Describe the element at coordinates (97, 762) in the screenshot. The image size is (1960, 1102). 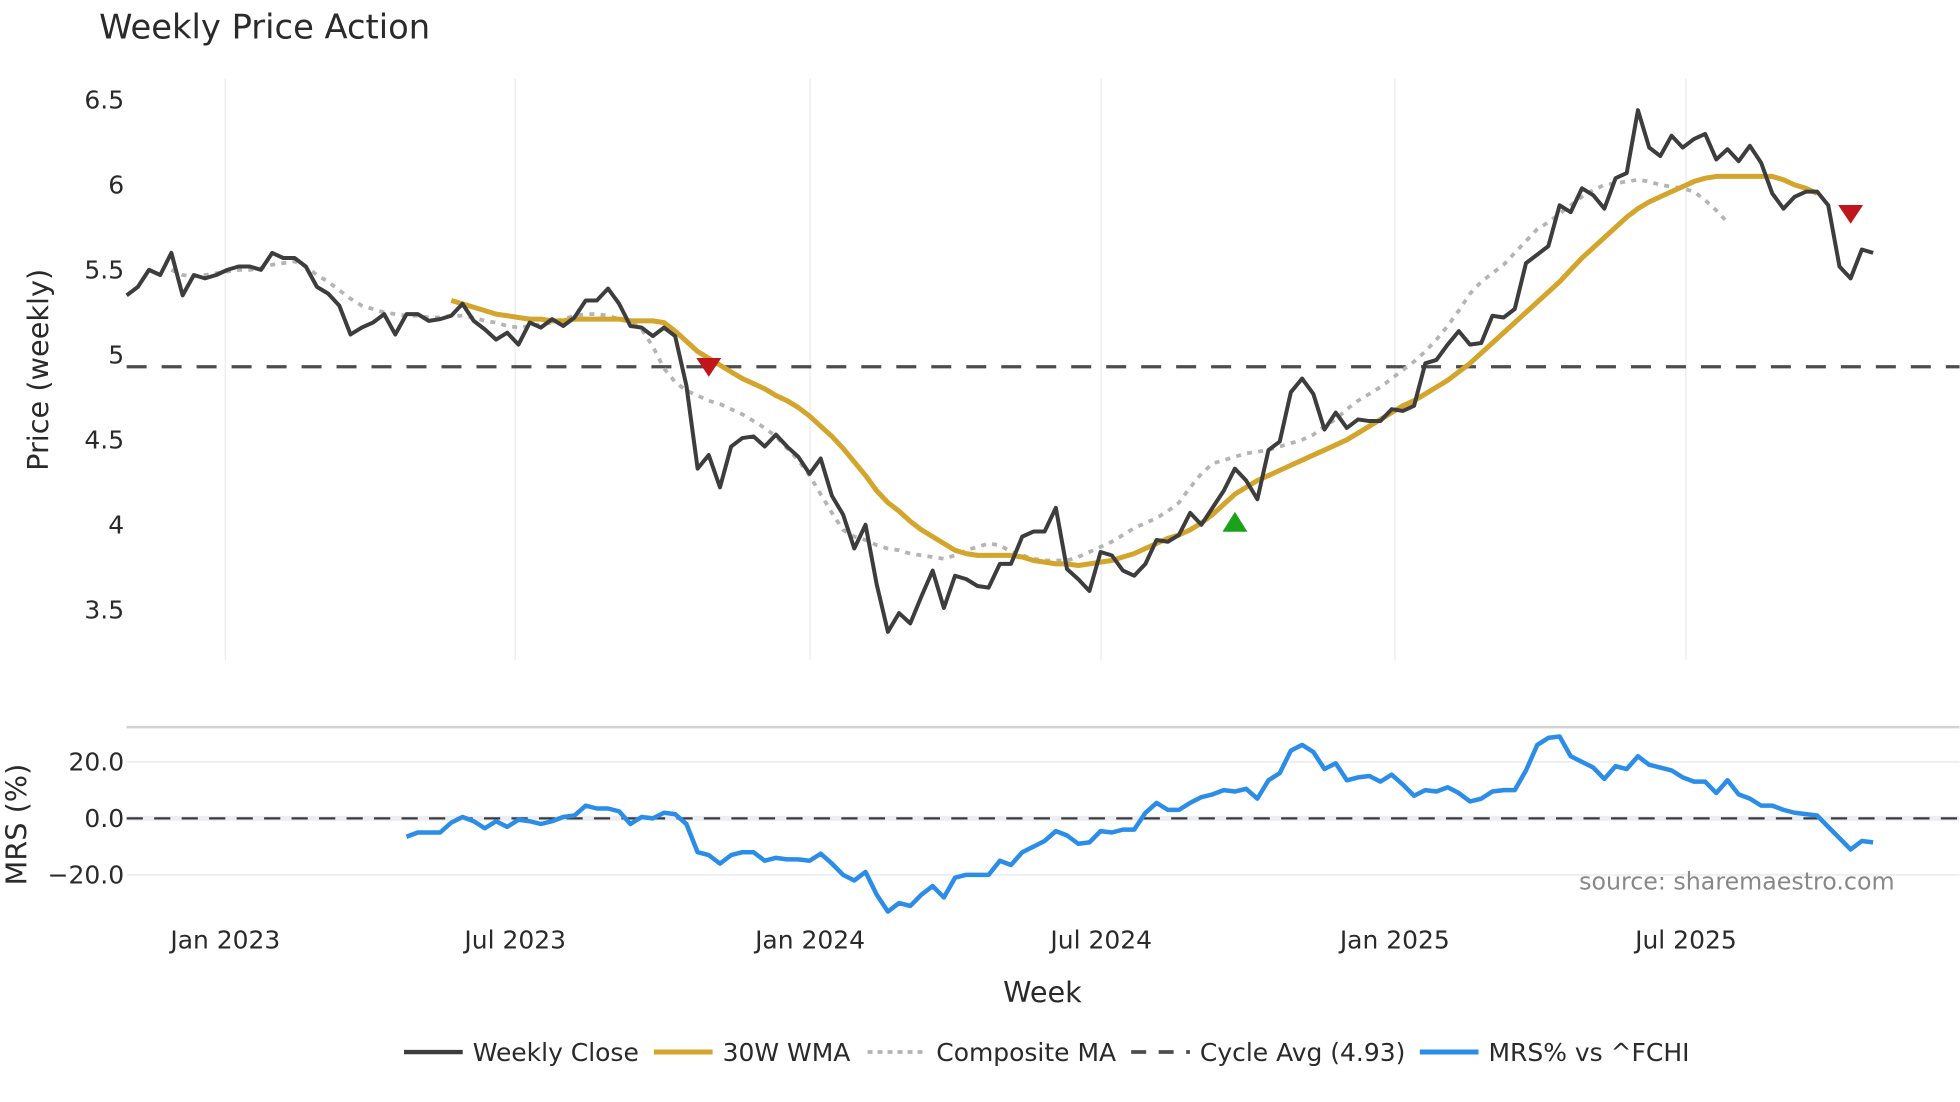
I see `y-tick-label: 20.0` at that location.